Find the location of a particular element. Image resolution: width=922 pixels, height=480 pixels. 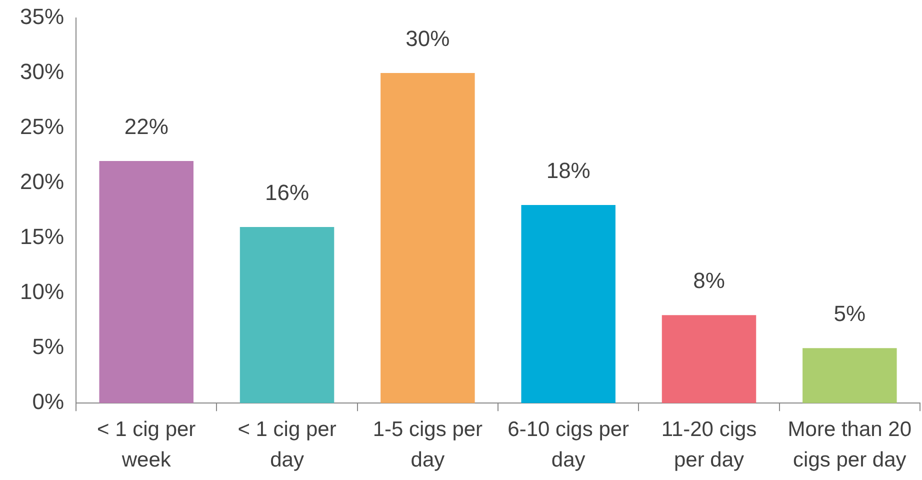

x-tick-label: < 1 cig per week is located at coordinates (146, 445).